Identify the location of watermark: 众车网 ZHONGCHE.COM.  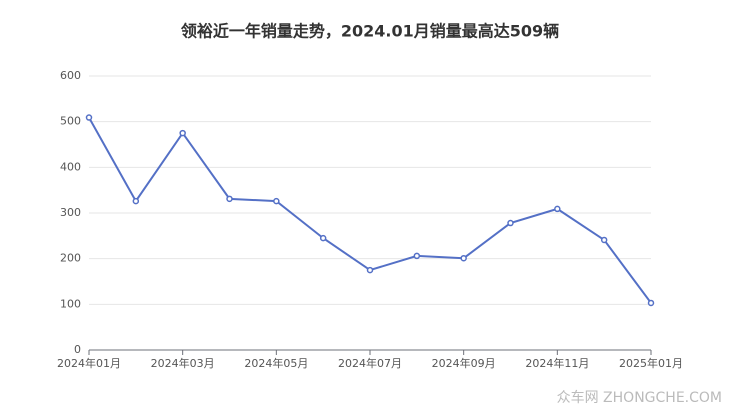
(639, 397).